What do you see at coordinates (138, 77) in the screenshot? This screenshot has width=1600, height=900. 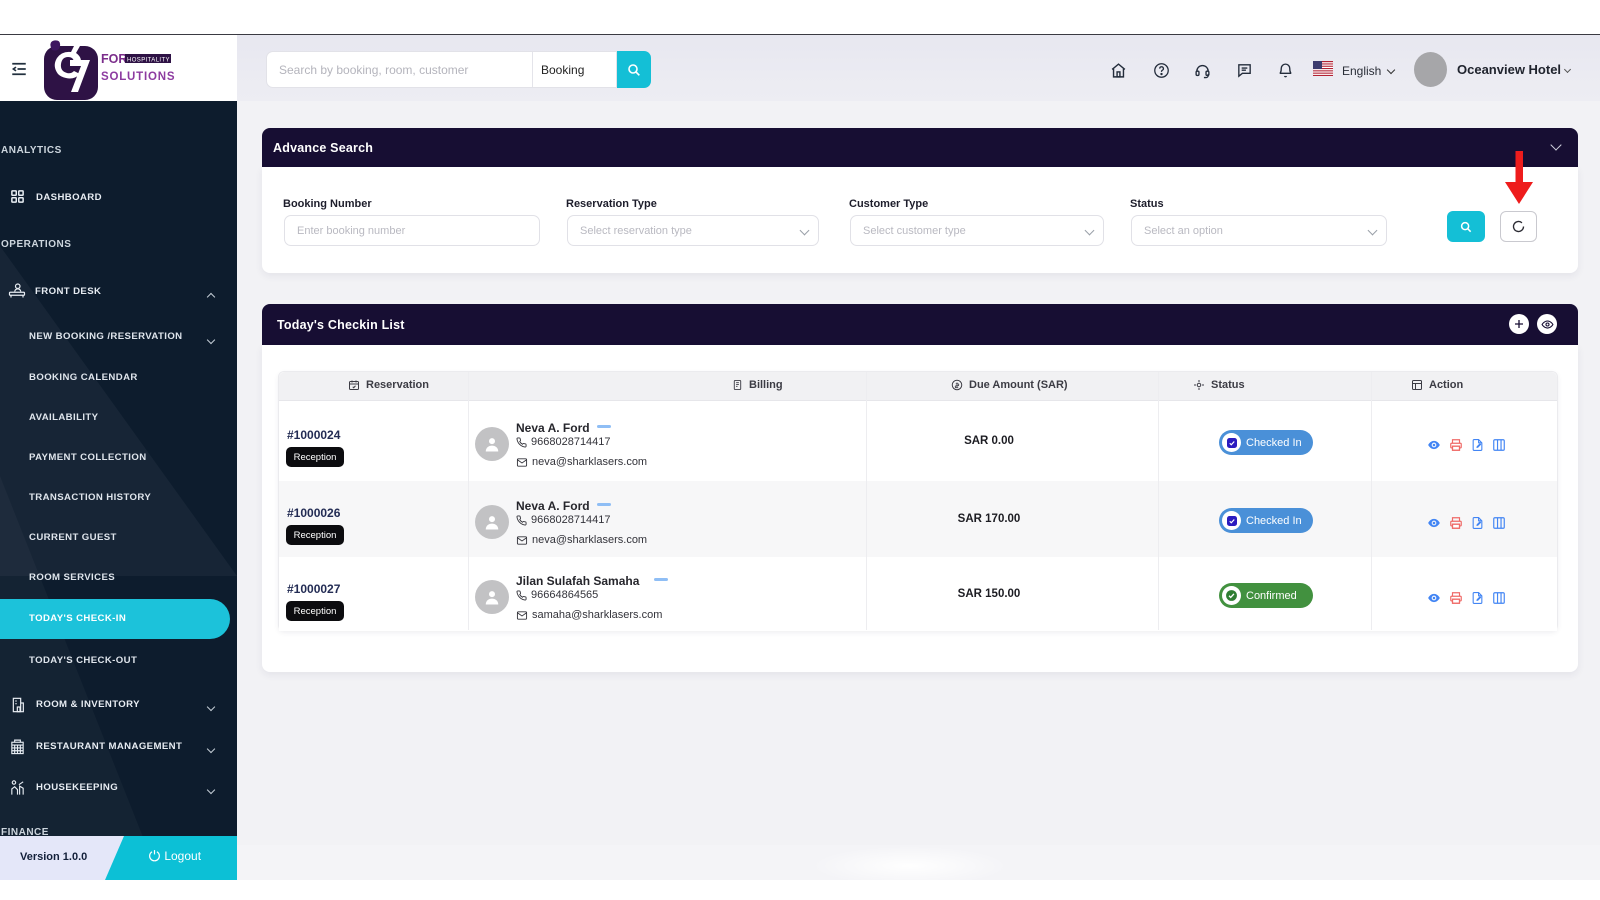 I see `svg-text: SOLUTIONS` at bounding box center [138, 77].